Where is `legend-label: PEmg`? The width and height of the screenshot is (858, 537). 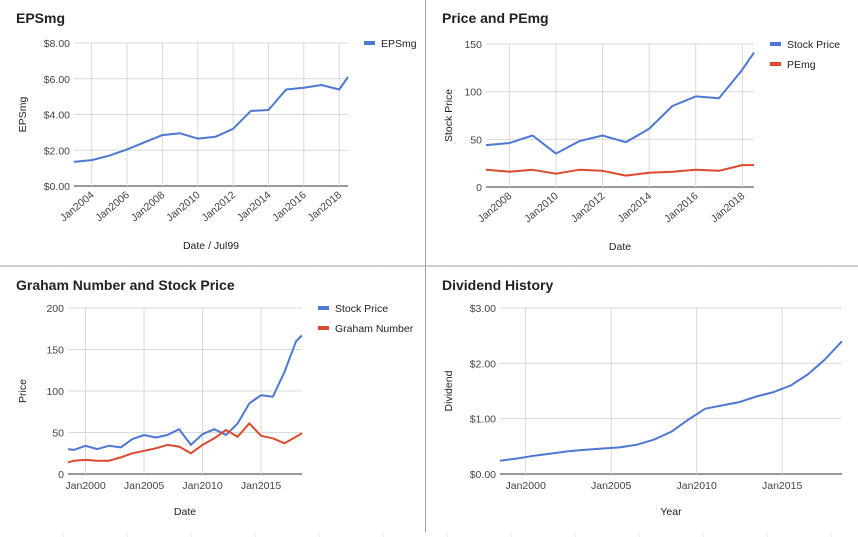
legend-label: PEmg is located at coordinates (801, 65).